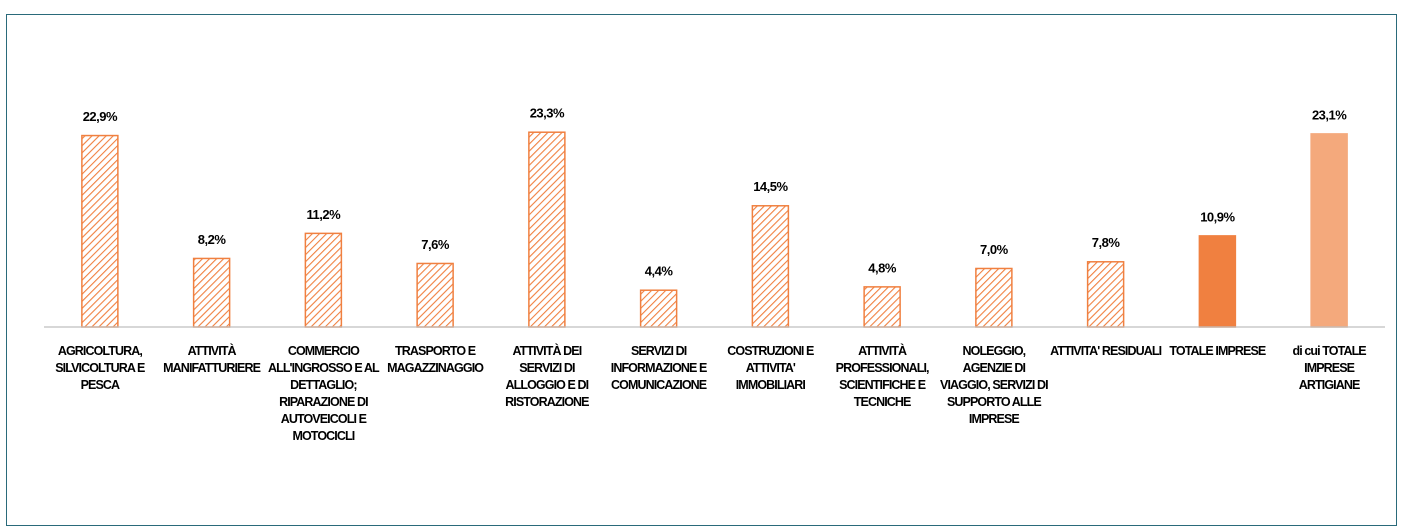 This screenshot has height=532, width=1405. Describe the element at coordinates (770, 186) in the screenshot. I see `data-label: 14,5%` at that location.